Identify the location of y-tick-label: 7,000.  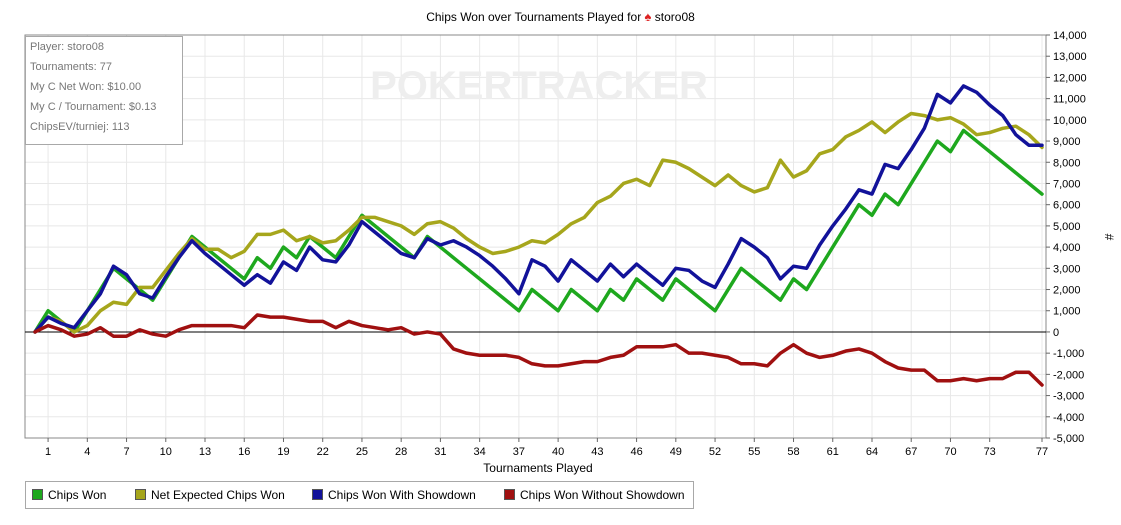
(1067, 184).